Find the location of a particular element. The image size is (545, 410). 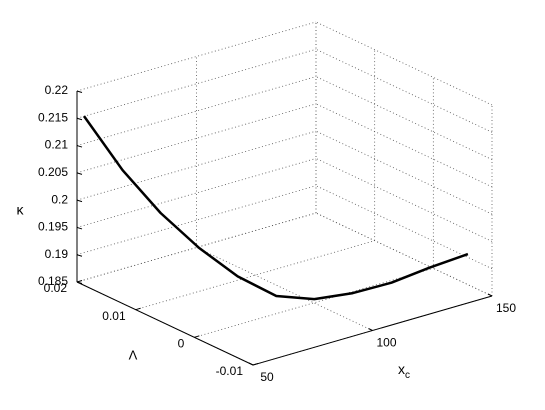

x-tick-label: 100 is located at coordinates (386, 343).